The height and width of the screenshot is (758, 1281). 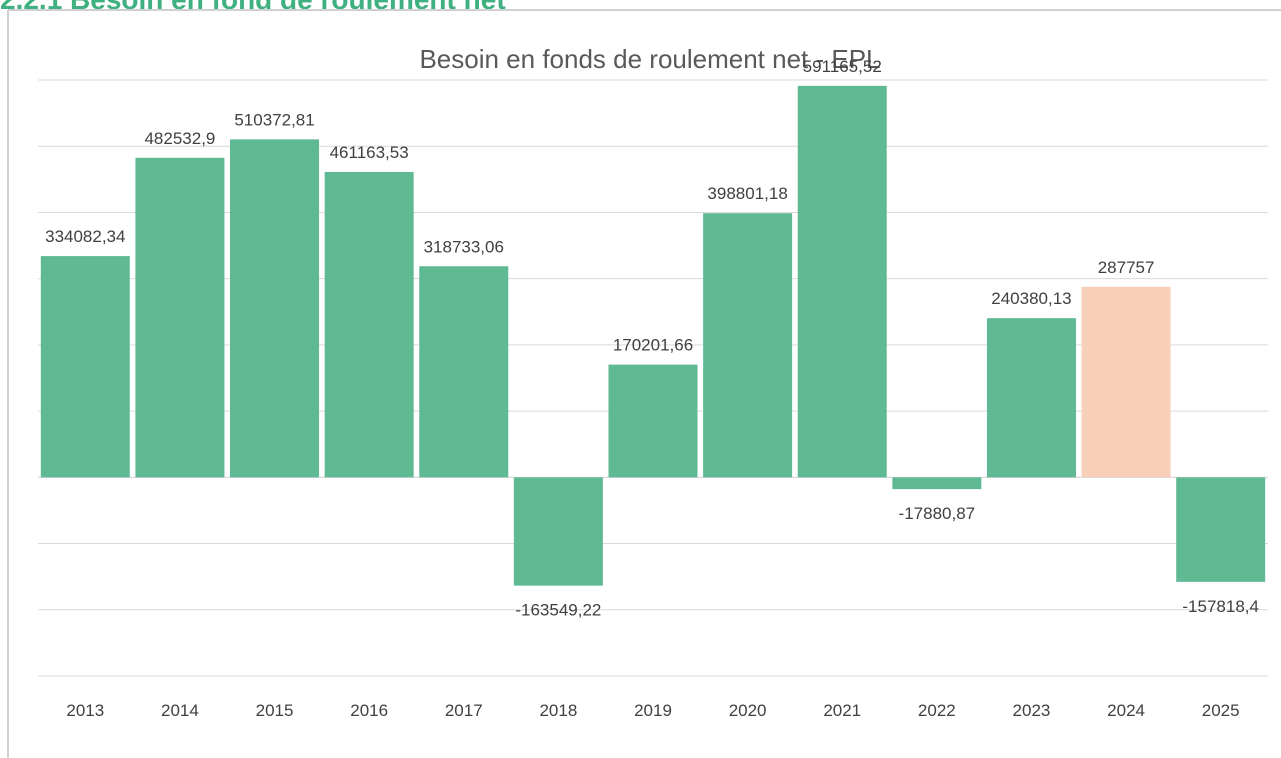 I want to click on x-tick-label: 2016, so click(x=369, y=710).